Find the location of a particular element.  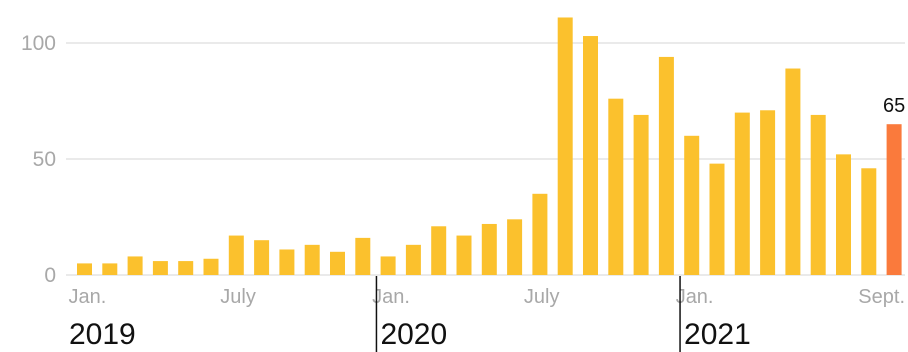

data-label-highlight: 65 is located at coordinates (894, 106).